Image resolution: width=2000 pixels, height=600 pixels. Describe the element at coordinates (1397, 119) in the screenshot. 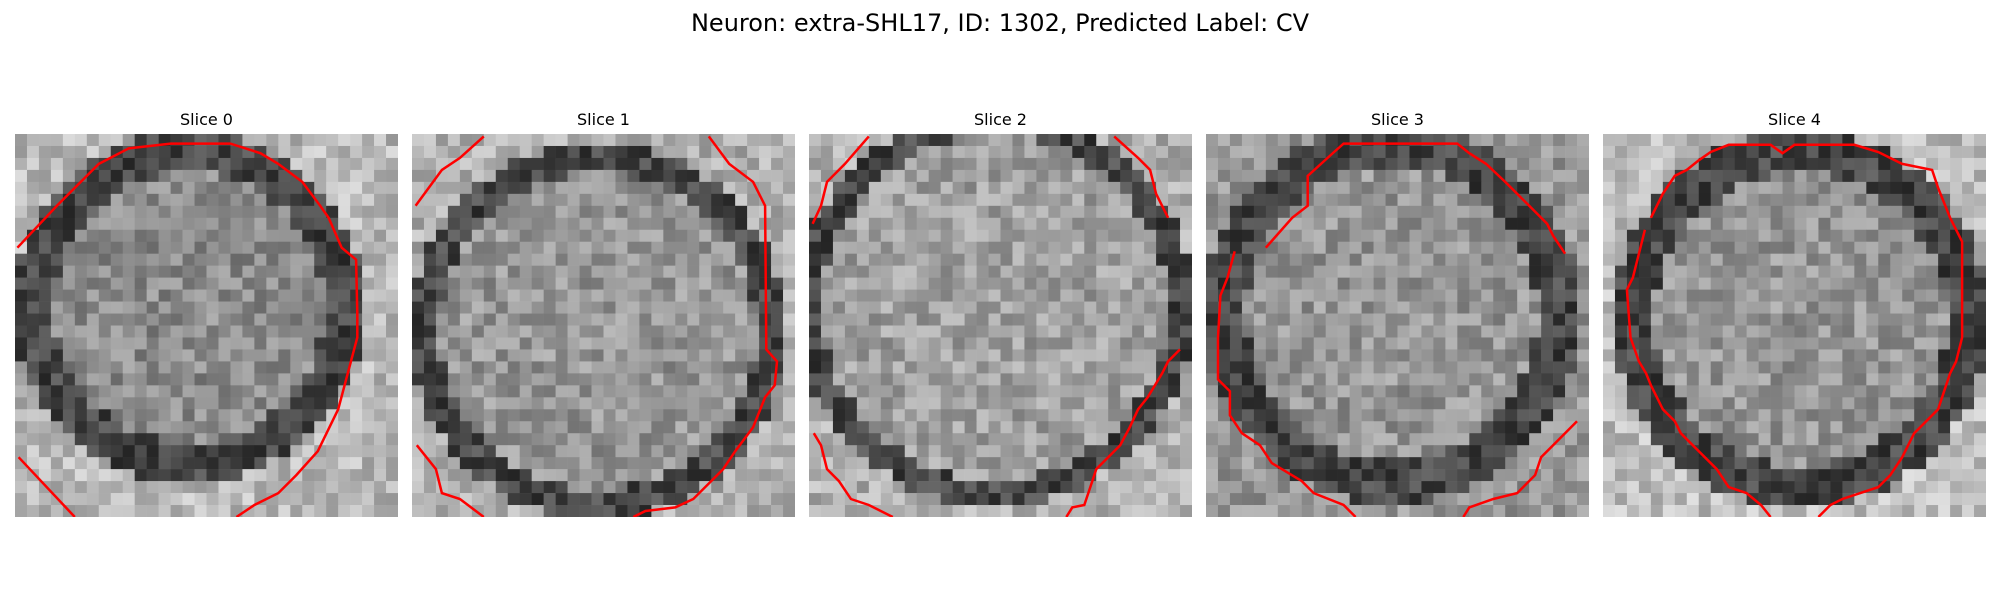

I see `slice-title: Slice 3` at that location.